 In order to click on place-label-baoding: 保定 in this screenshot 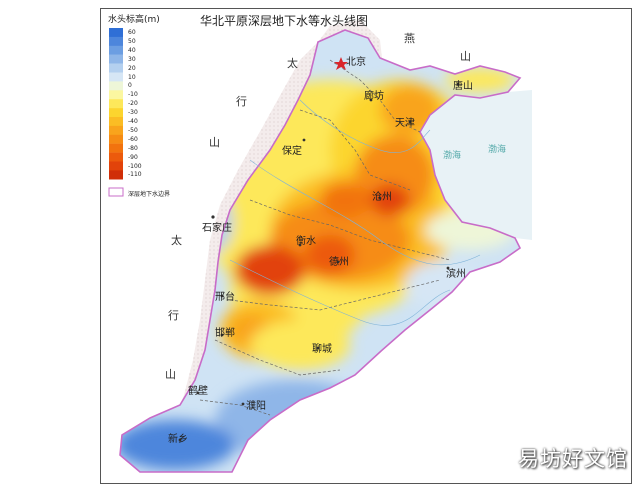, I will do `click(292, 151)`.